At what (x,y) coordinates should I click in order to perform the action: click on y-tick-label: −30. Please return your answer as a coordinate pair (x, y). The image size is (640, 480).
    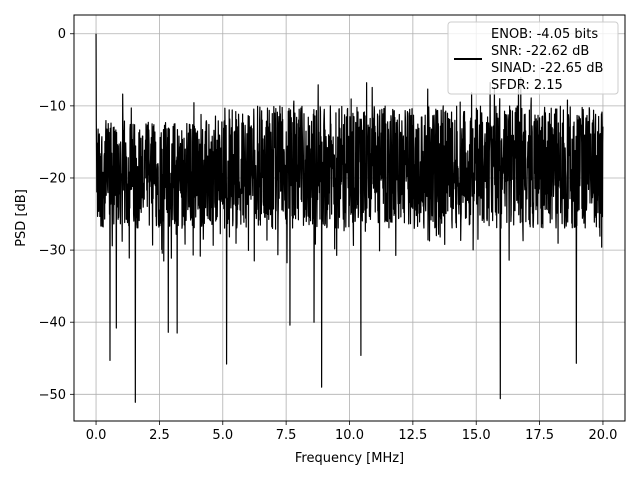
    Looking at the image, I should click on (52, 251).